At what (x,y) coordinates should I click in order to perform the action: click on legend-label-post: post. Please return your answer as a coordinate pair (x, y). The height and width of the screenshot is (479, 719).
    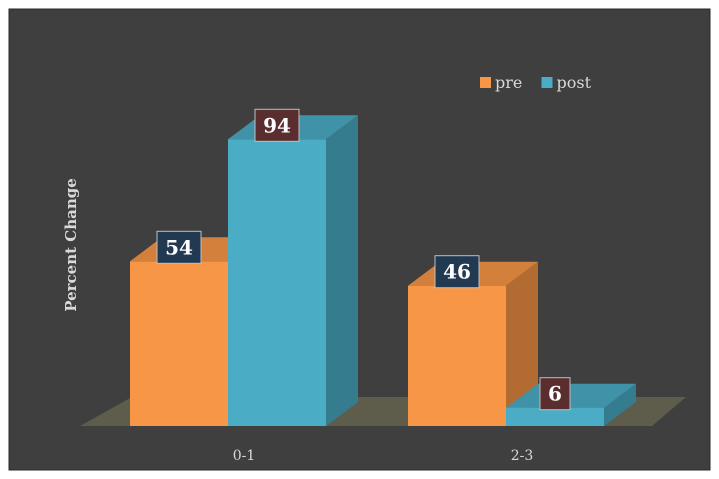
    Looking at the image, I should click on (574, 82).